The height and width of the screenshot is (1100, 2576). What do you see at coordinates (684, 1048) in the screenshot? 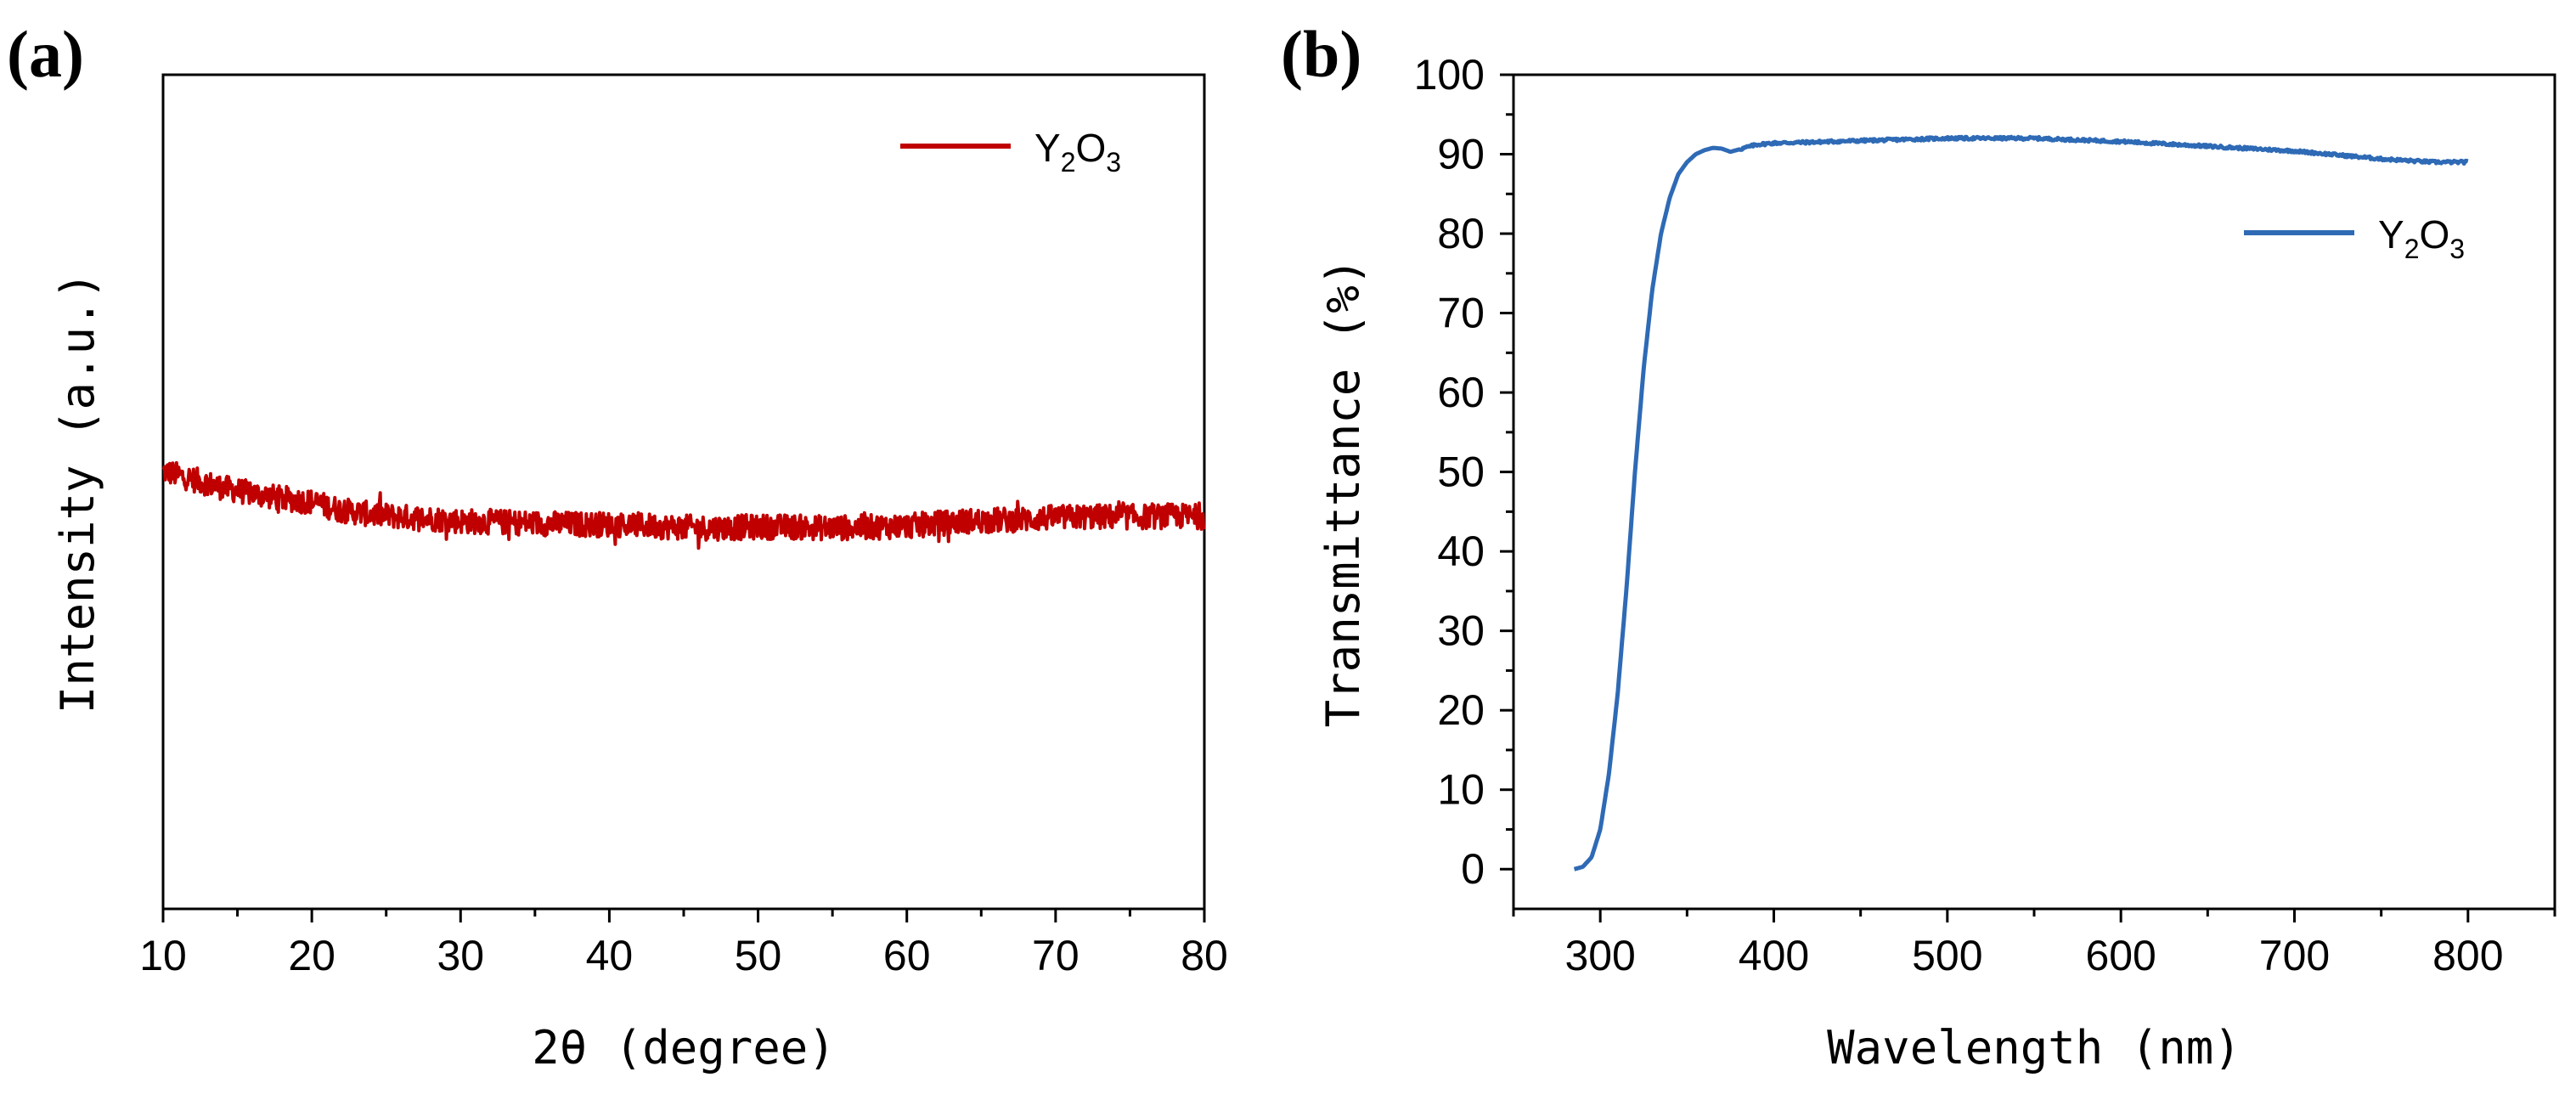
I see `panel-a-x-axis-title: 2θ (degree)` at bounding box center [684, 1048].